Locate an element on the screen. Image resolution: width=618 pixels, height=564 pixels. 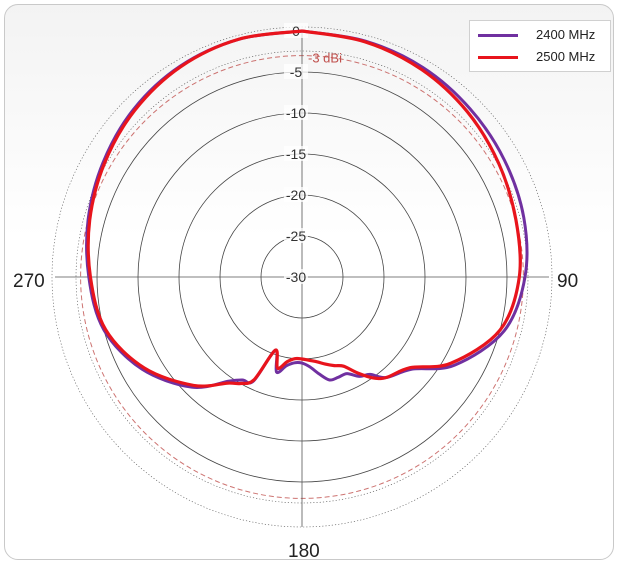
radial-tick-label-20: -20 is located at coordinates (296, 195).